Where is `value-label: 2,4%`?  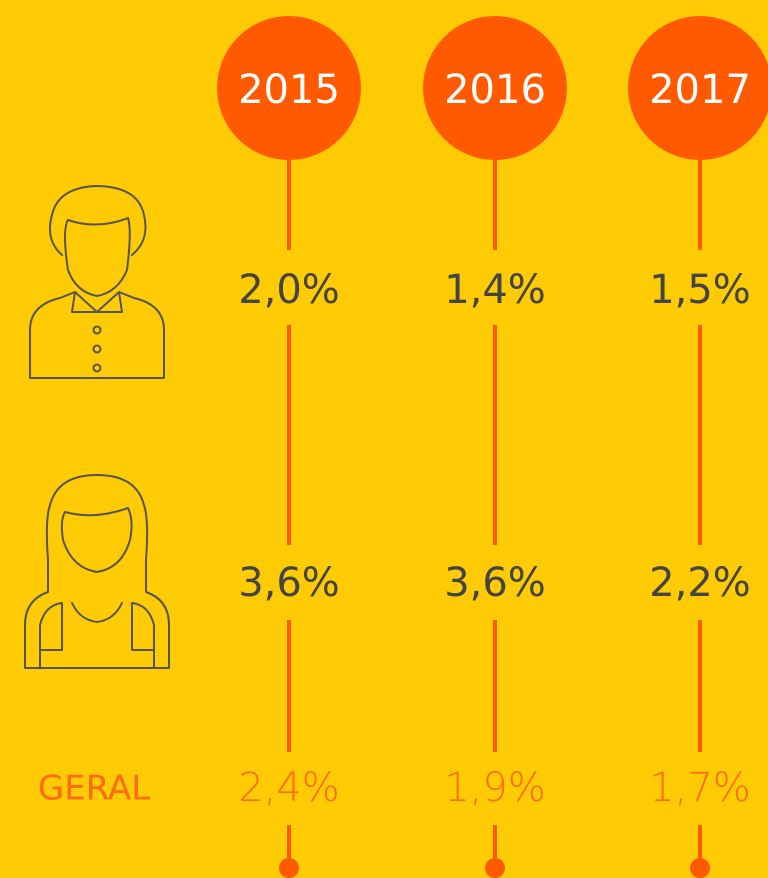
value-label: 2,4% is located at coordinates (289, 788).